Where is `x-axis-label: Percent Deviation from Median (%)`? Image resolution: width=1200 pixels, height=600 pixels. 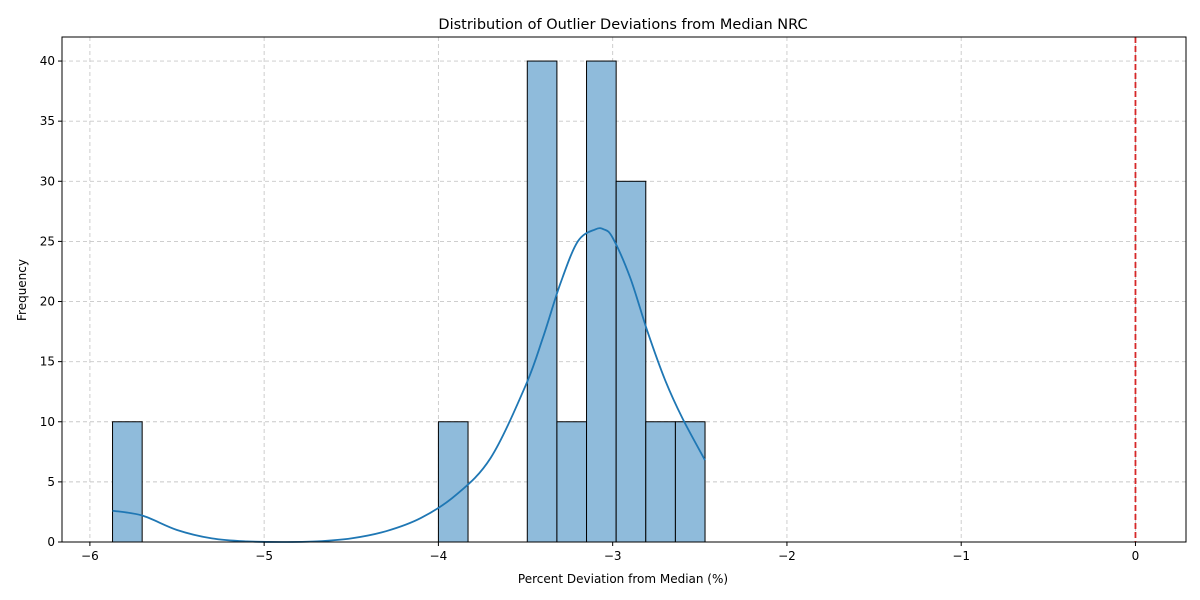 x-axis-label: Percent Deviation from Median (%) is located at coordinates (623, 579).